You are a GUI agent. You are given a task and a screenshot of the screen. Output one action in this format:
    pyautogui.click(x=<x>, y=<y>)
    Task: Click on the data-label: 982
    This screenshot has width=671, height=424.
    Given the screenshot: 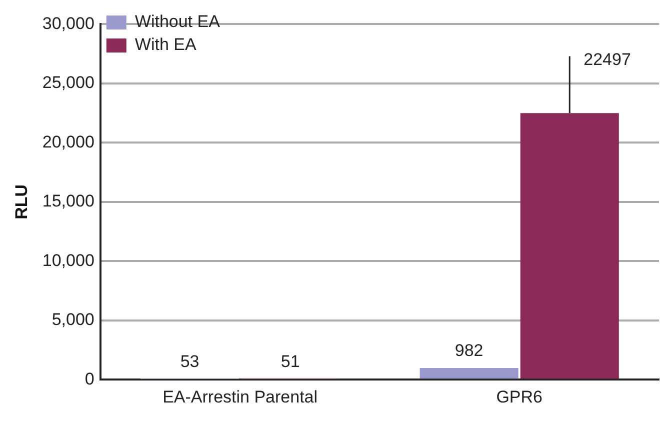 What is the action you would take?
    pyautogui.click(x=469, y=350)
    